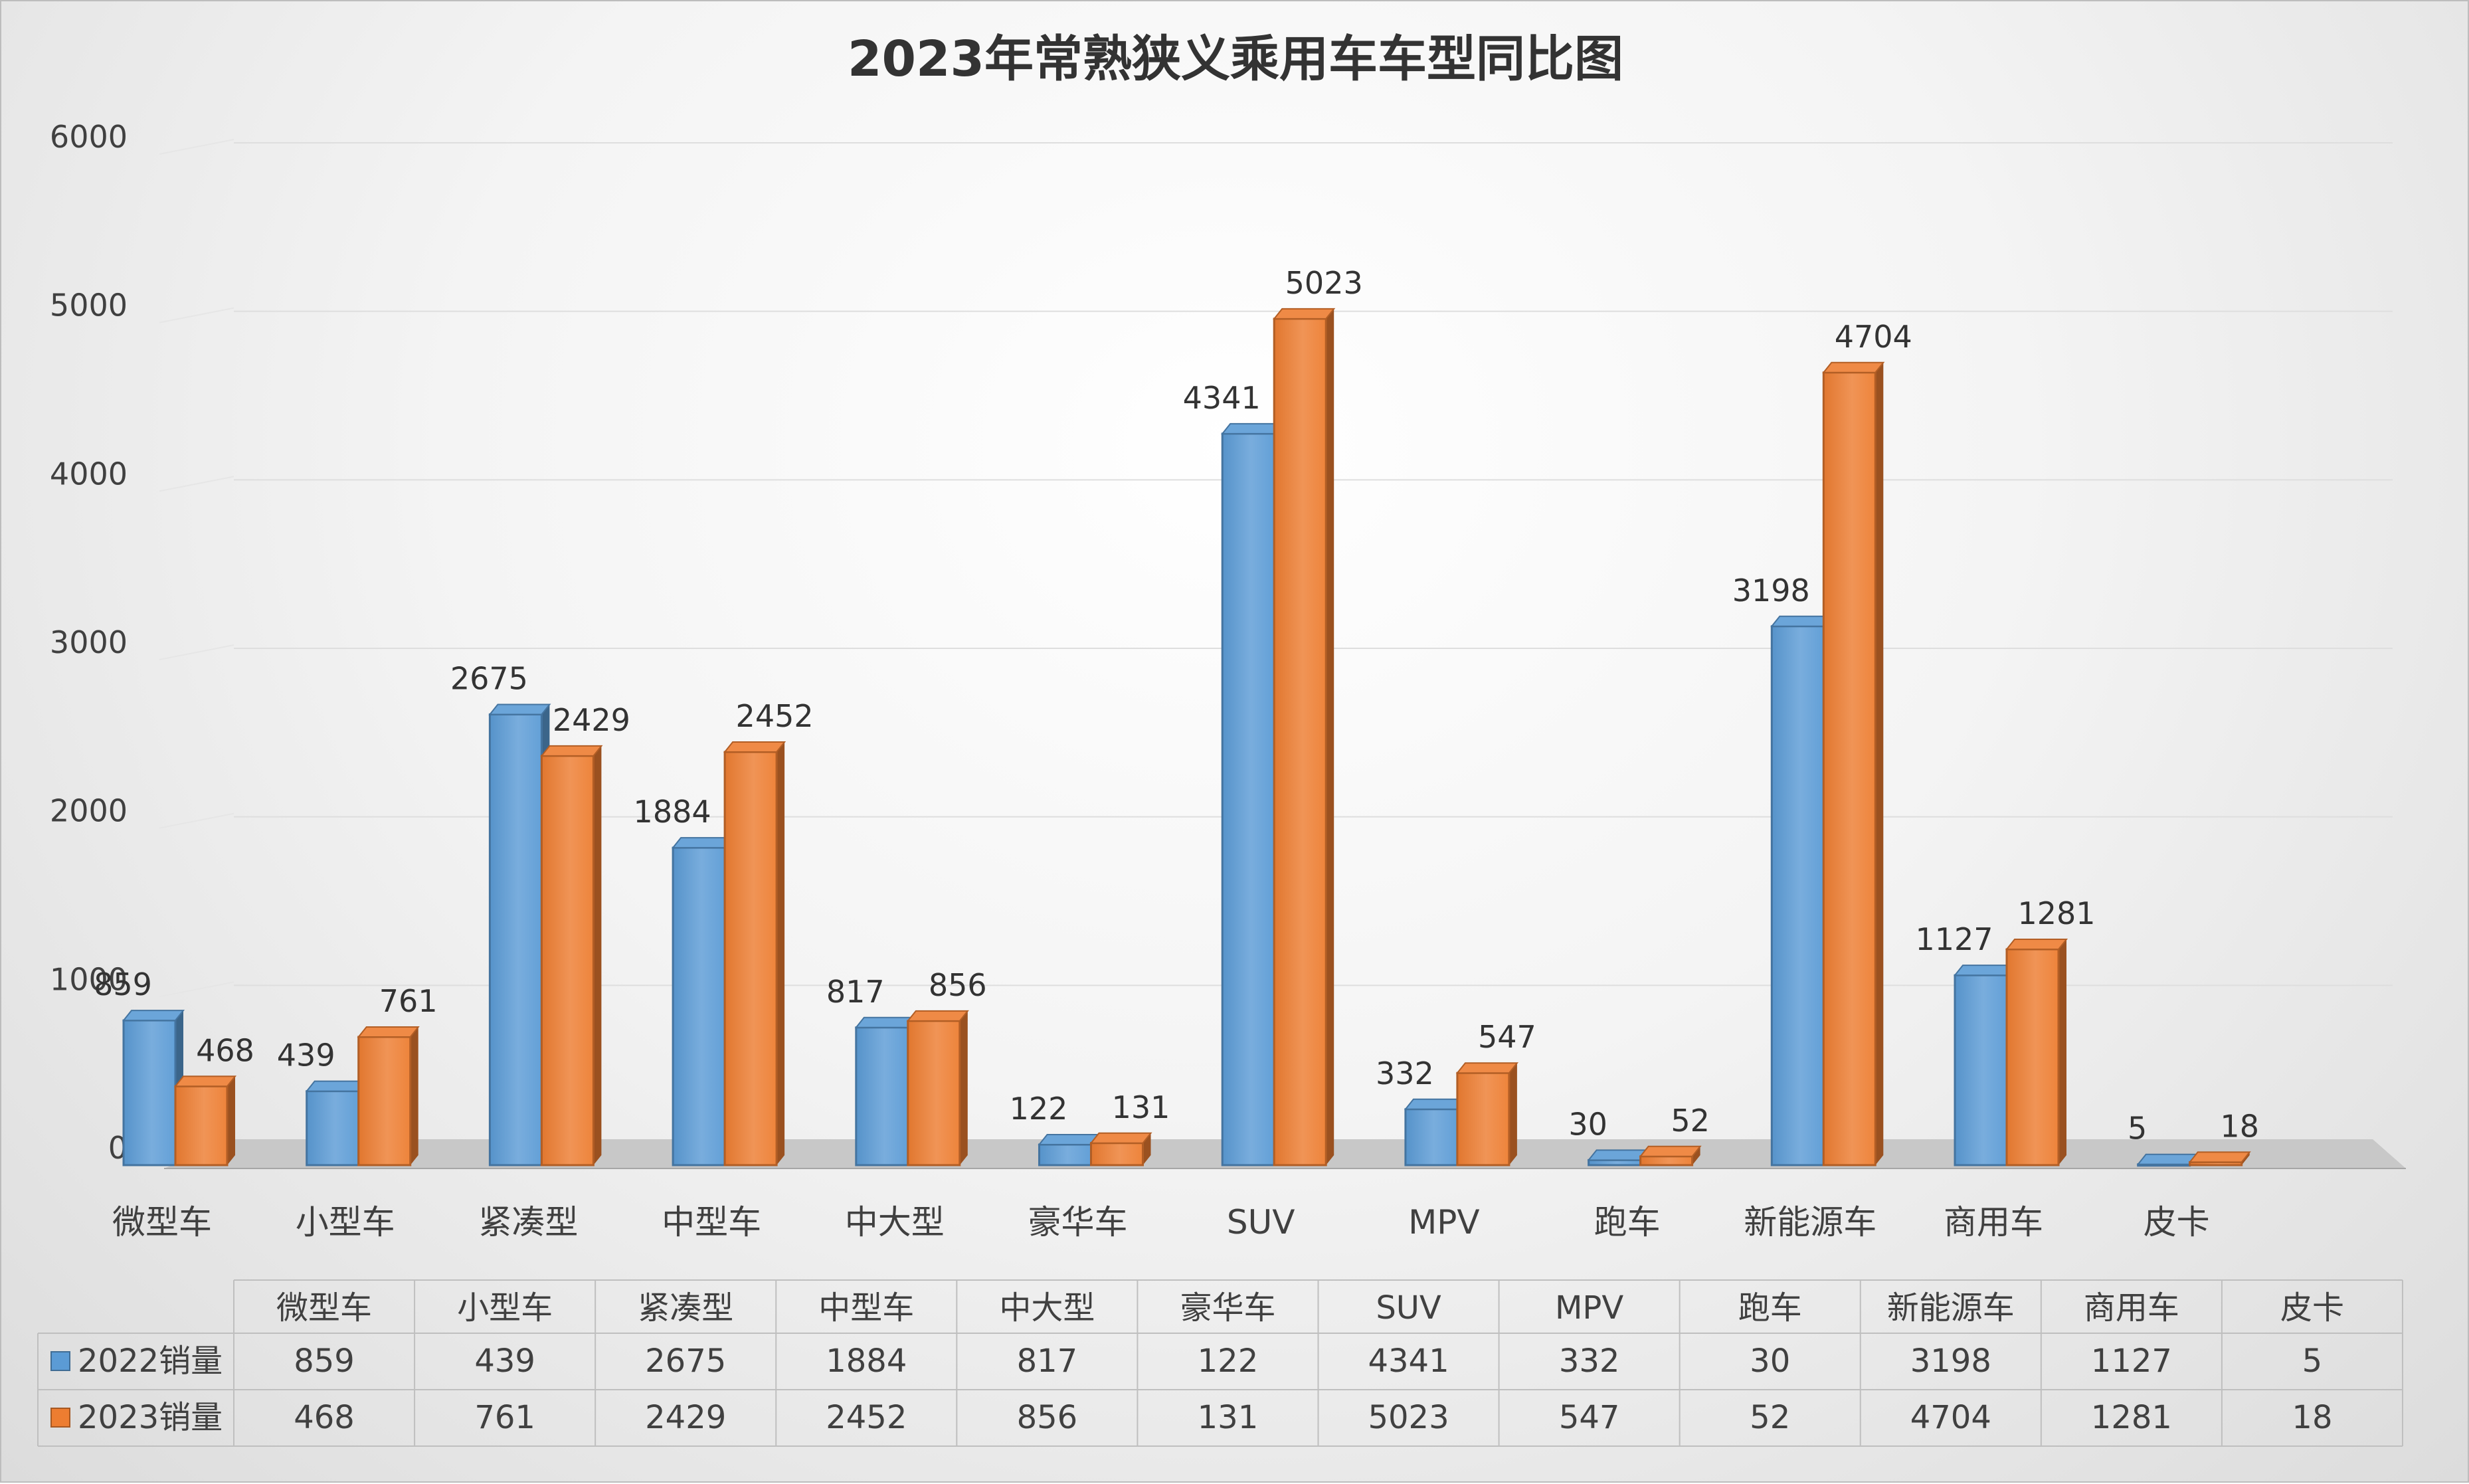 The image size is (2469, 1484). What do you see at coordinates (1222, 398) in the screenshot?
I see `data-label: 4341` at bounding box center [1222, 398].